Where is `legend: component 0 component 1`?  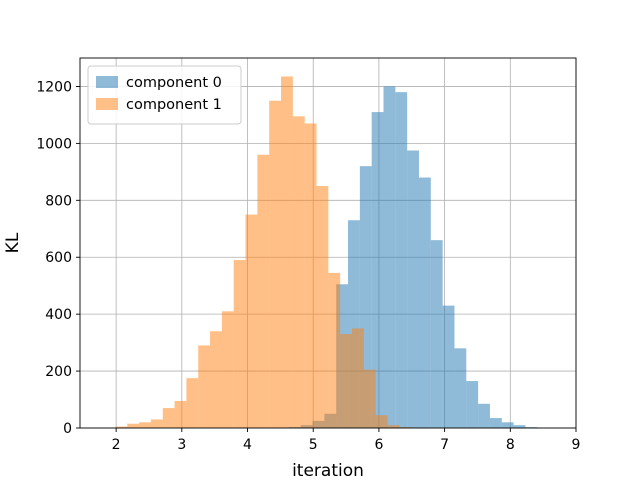
legend: component 0 component 1 is located at coordinates (164, 95).